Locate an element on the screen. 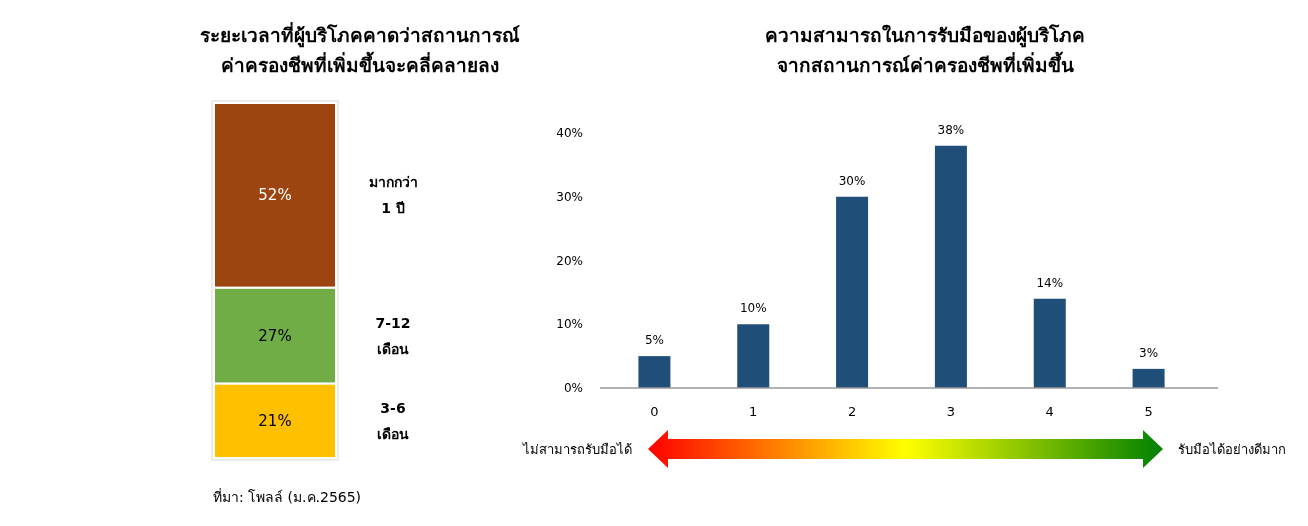  data-label: 30% is located at coordinates (852, 180).